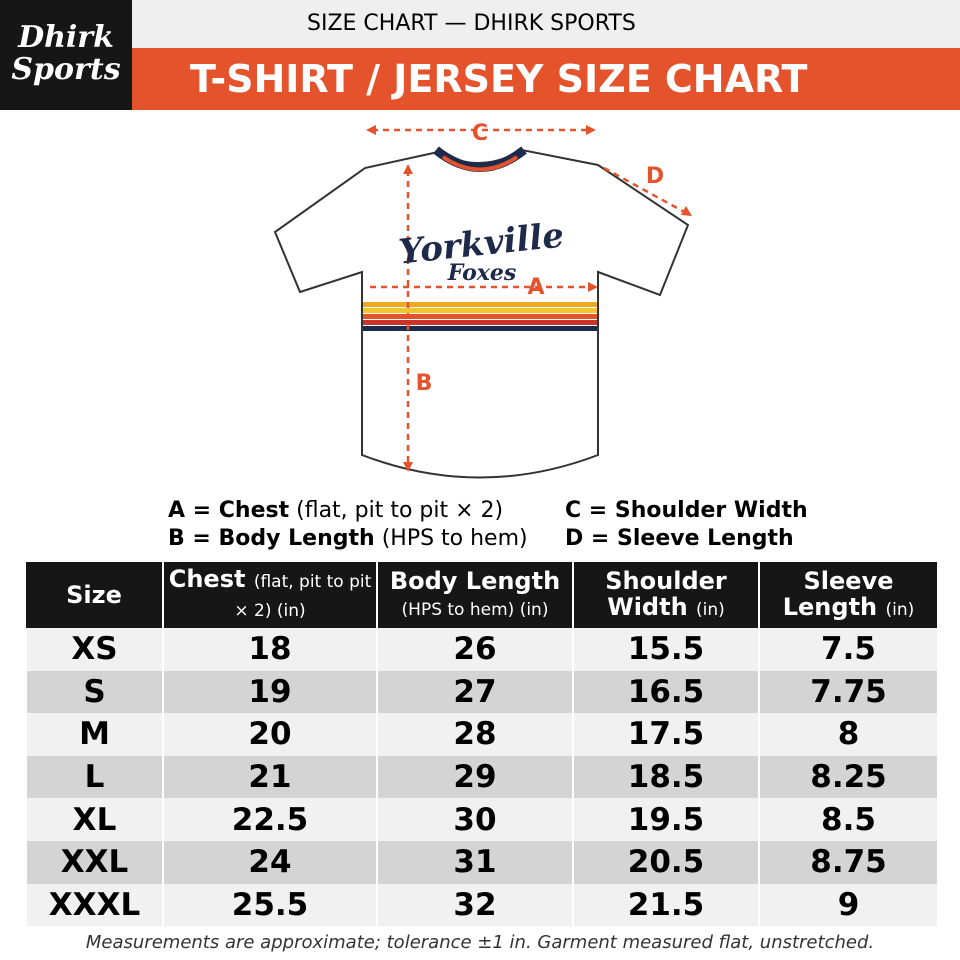 The image size is (960, 960). I want to click on legend-term: A = Chest, so click(229, 510).